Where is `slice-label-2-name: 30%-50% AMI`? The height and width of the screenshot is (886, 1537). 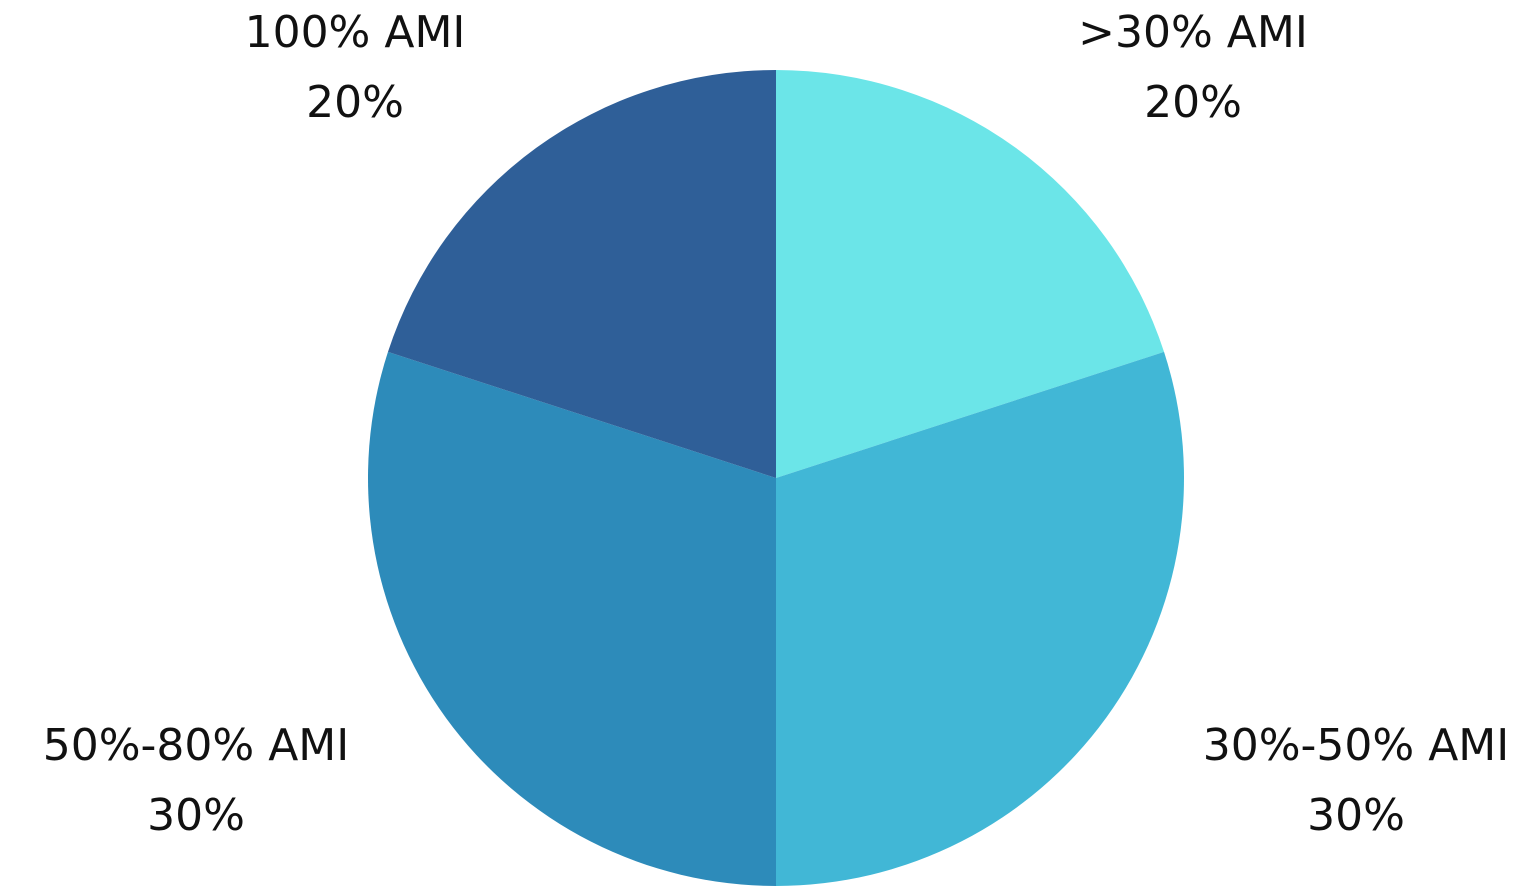
slice-label-2-name: 30%-50% AMI is located at coordinates (1356, 745).